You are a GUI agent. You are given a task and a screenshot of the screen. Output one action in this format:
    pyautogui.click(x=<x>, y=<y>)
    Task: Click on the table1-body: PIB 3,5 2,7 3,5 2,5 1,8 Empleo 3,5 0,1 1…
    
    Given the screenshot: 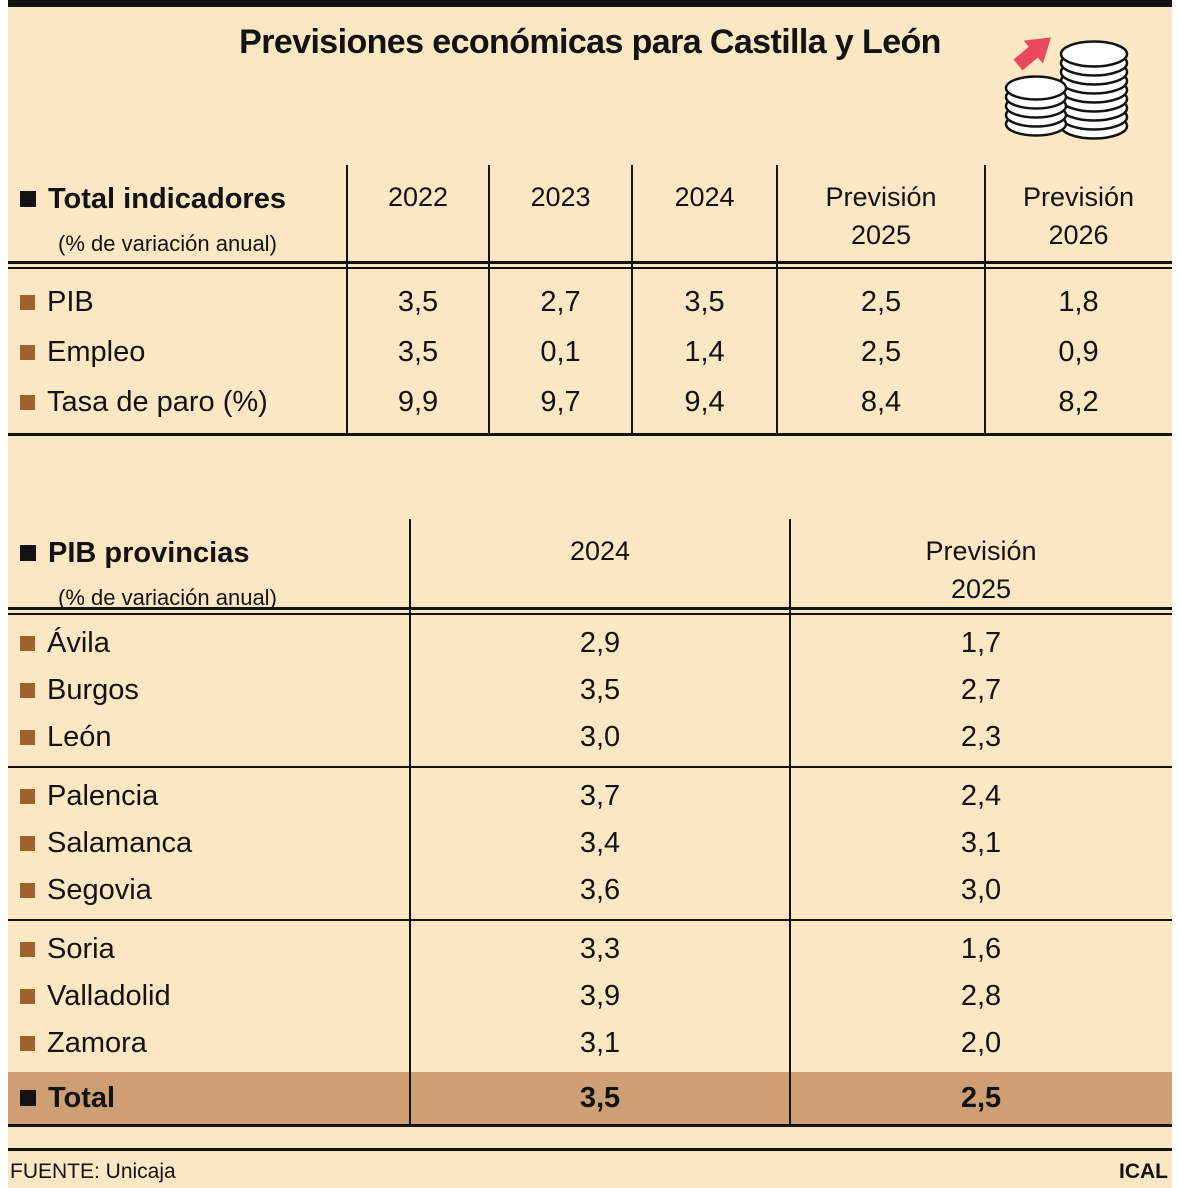 What is the action you would take?
    pyautogui.click(x=590, y=351)
    